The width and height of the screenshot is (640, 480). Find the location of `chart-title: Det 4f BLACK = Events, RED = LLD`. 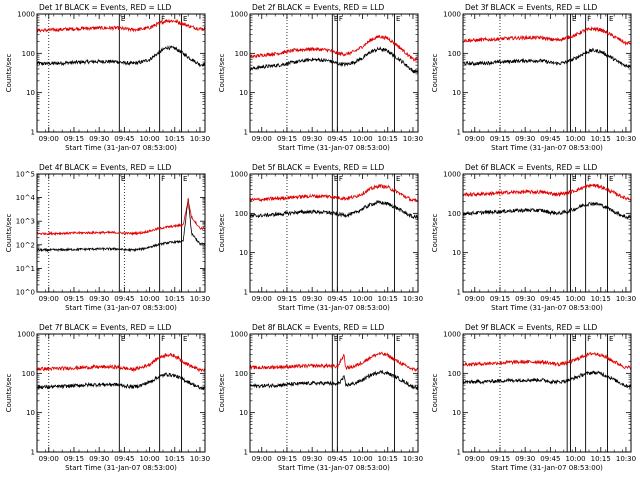

chart-title: Det 4f BLACK = Events, RED = LLD is located at coordinates (105, 167).